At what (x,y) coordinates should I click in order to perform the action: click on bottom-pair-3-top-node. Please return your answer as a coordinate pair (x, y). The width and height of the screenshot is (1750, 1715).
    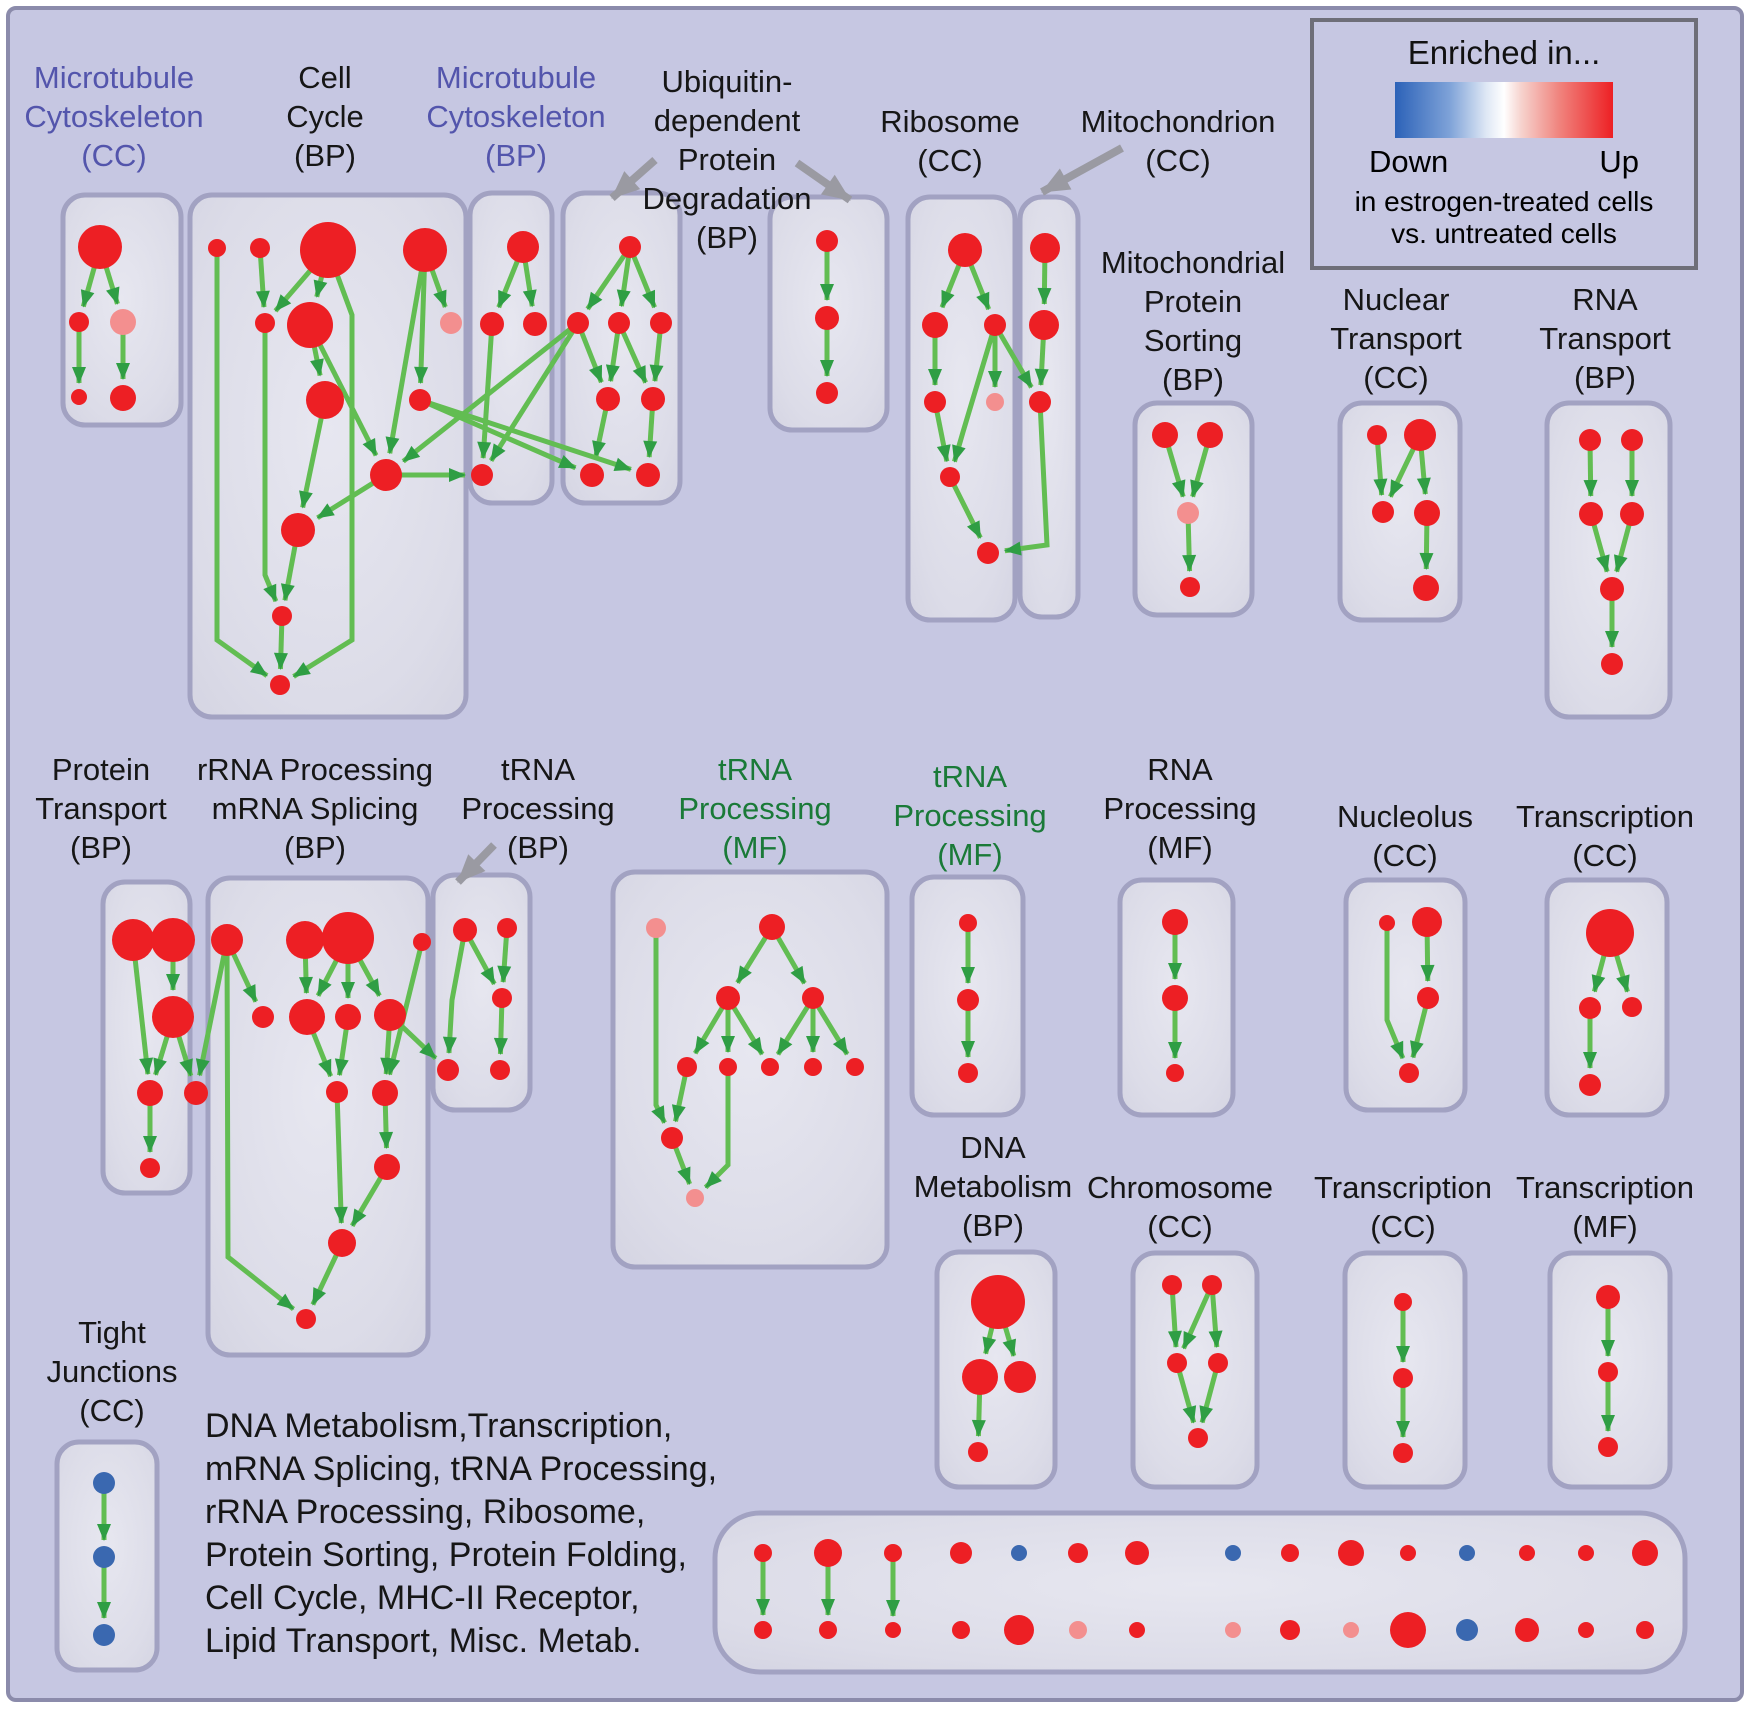
    Looking at the image, I should click on (961, 1553).